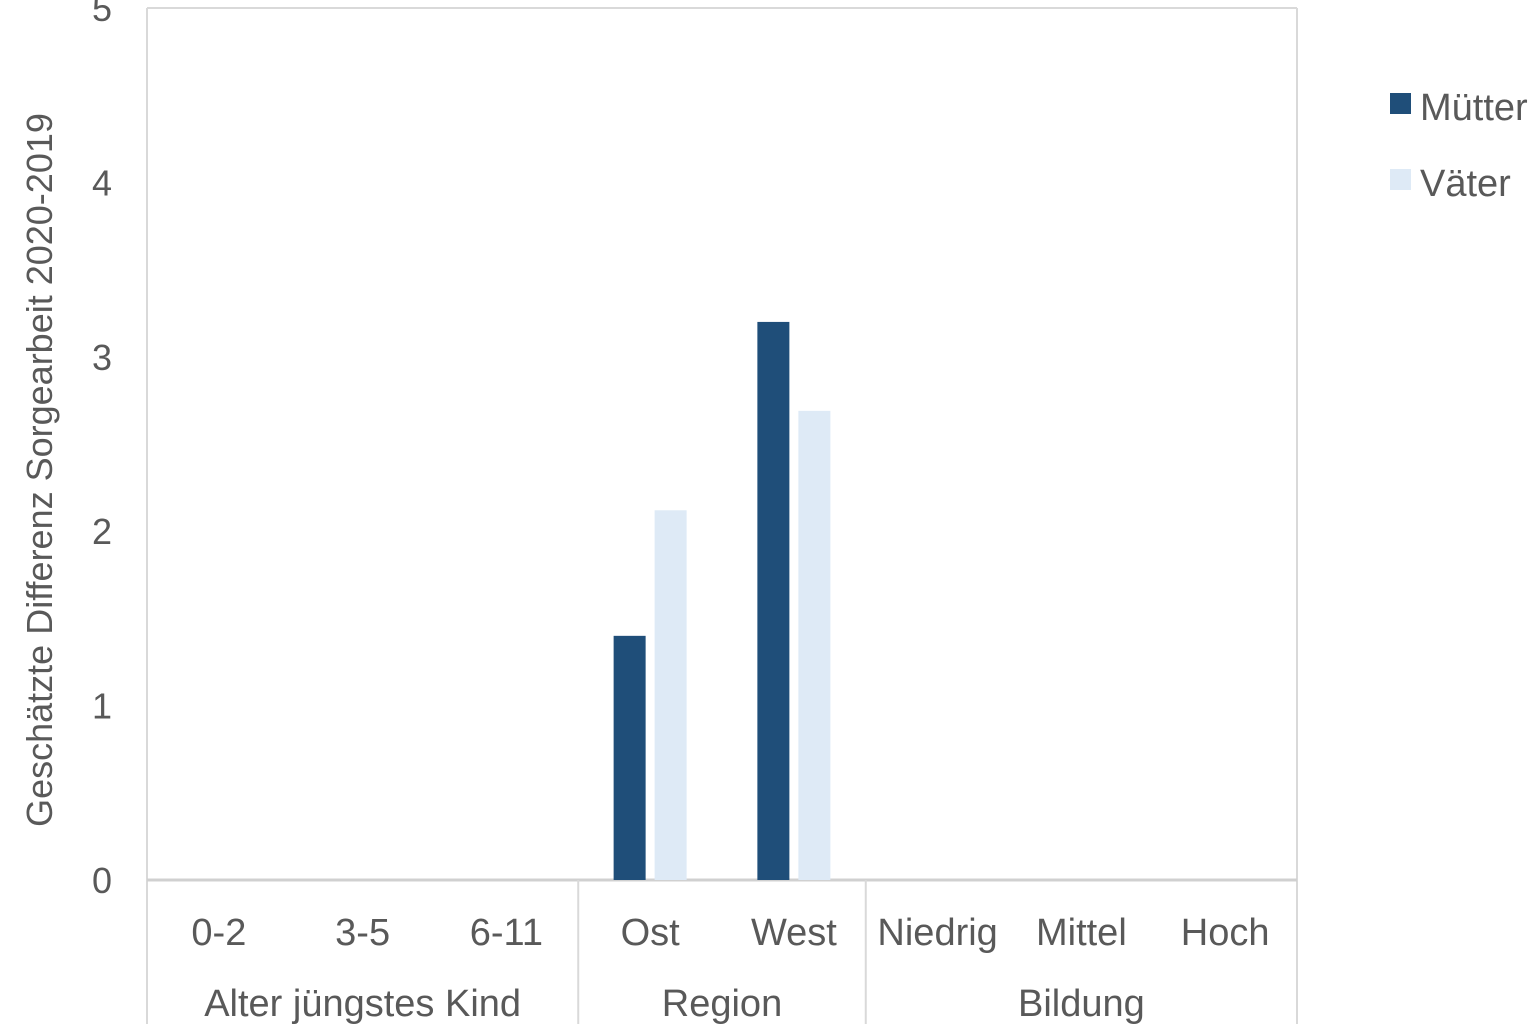 The width and height of the screenshot is (1539, 1026). What do you see at coordinates (102, 14) in the screenshot?
I see `y-tick-label: 5` at bounding box center [102, 14].